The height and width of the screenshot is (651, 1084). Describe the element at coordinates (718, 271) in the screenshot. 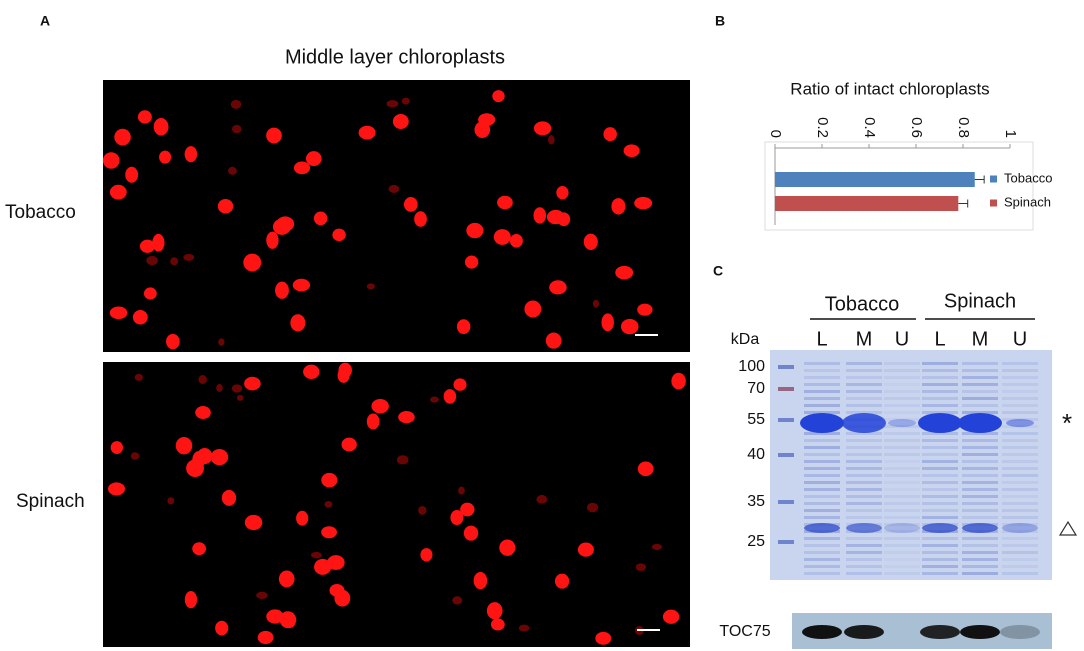

I see `panel-label: C` at that location.